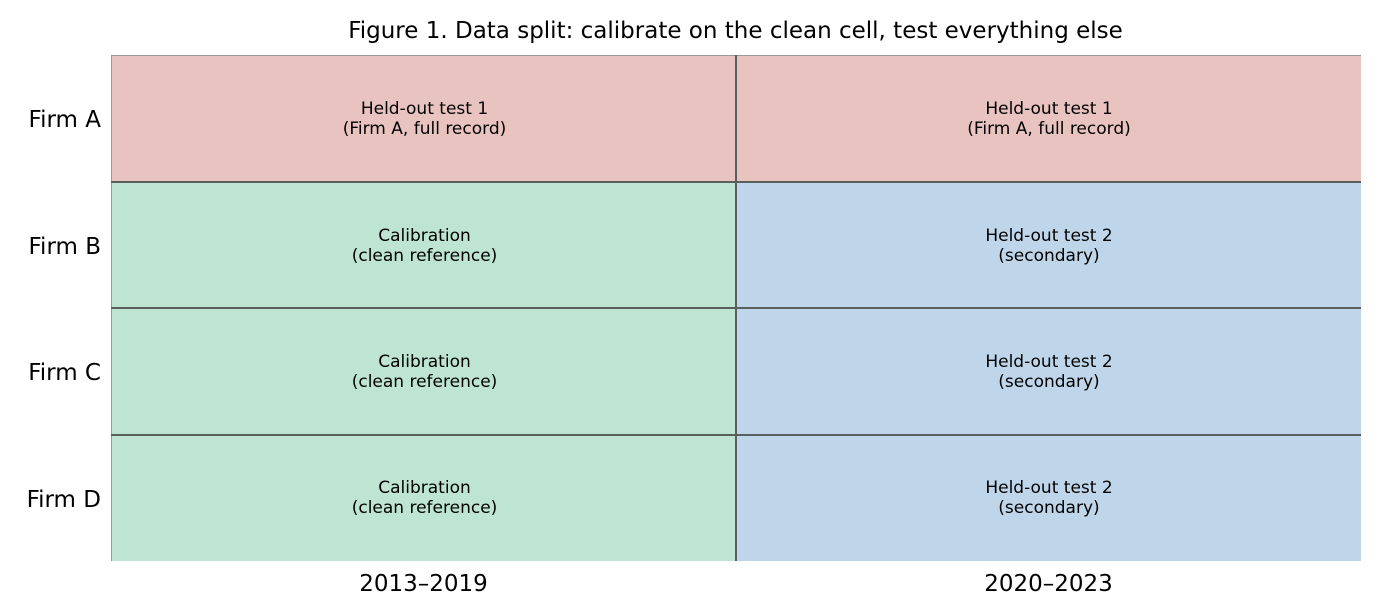 Image resolution: width=1380 pixels, height=616 pixels. I want to click on cell-firm-c-2013-2019: Calibration (clean reference), so click(424, 372).